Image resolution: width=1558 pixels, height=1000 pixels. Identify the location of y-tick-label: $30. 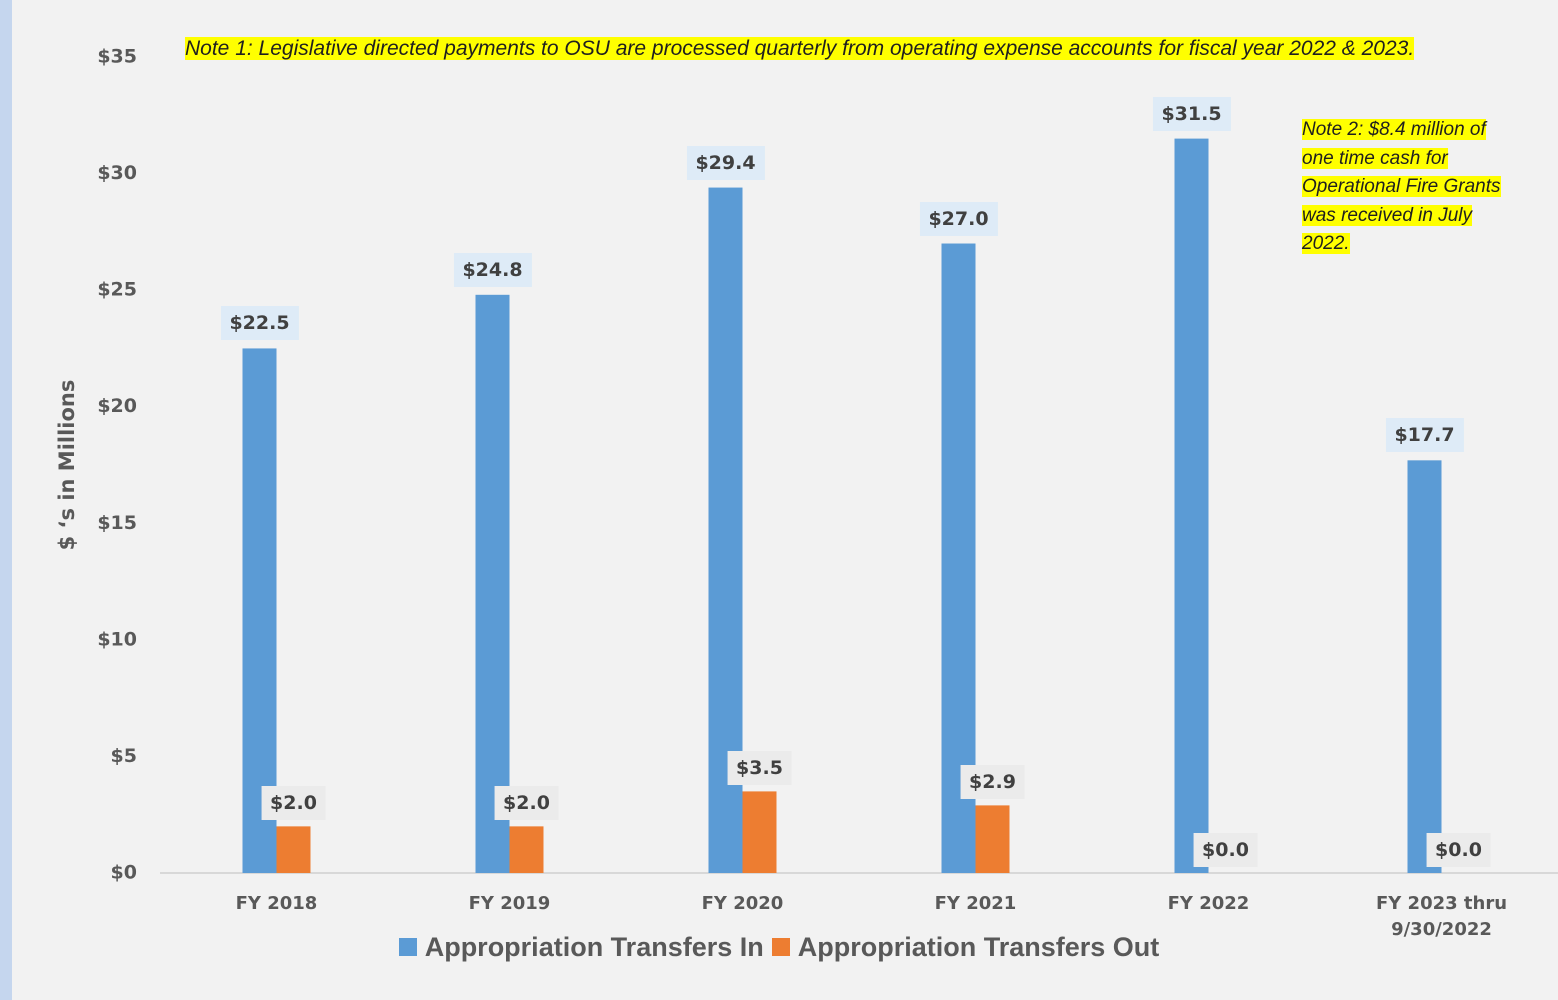
(117, 173).